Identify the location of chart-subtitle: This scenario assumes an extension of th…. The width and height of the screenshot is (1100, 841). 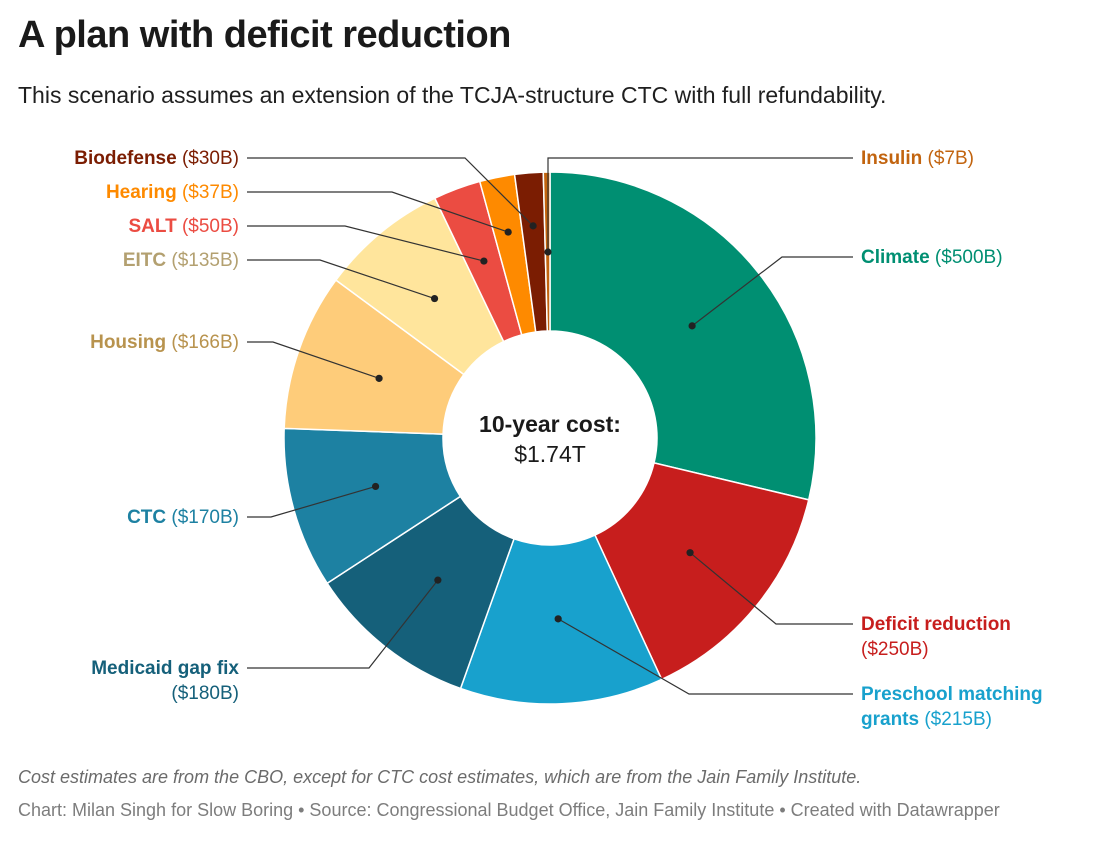
(452, 95).